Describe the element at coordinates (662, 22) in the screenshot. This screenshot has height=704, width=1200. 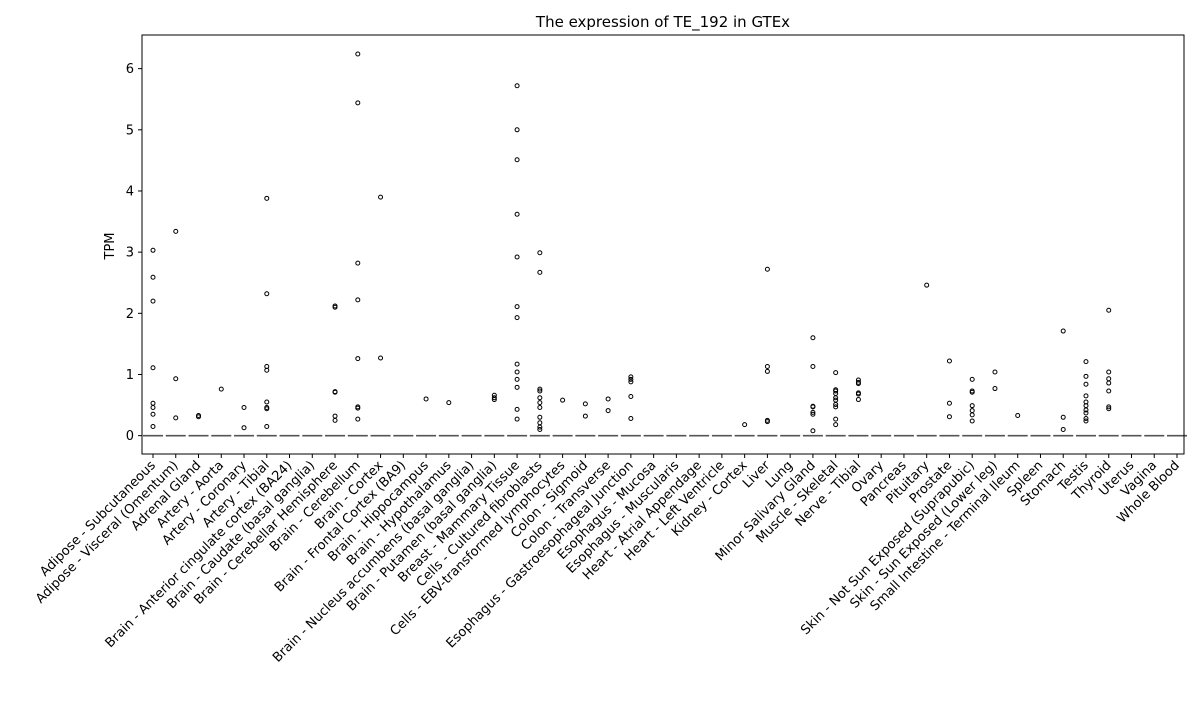
I see `chart-title: The expression of TE_192 in GTEx` at that location.